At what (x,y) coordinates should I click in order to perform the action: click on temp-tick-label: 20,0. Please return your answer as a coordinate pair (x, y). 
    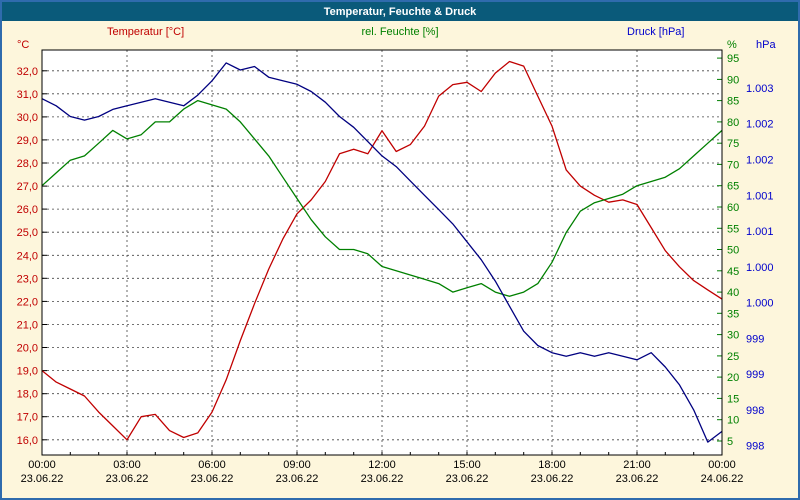
    Looking at the image, I should click on (27, 349).